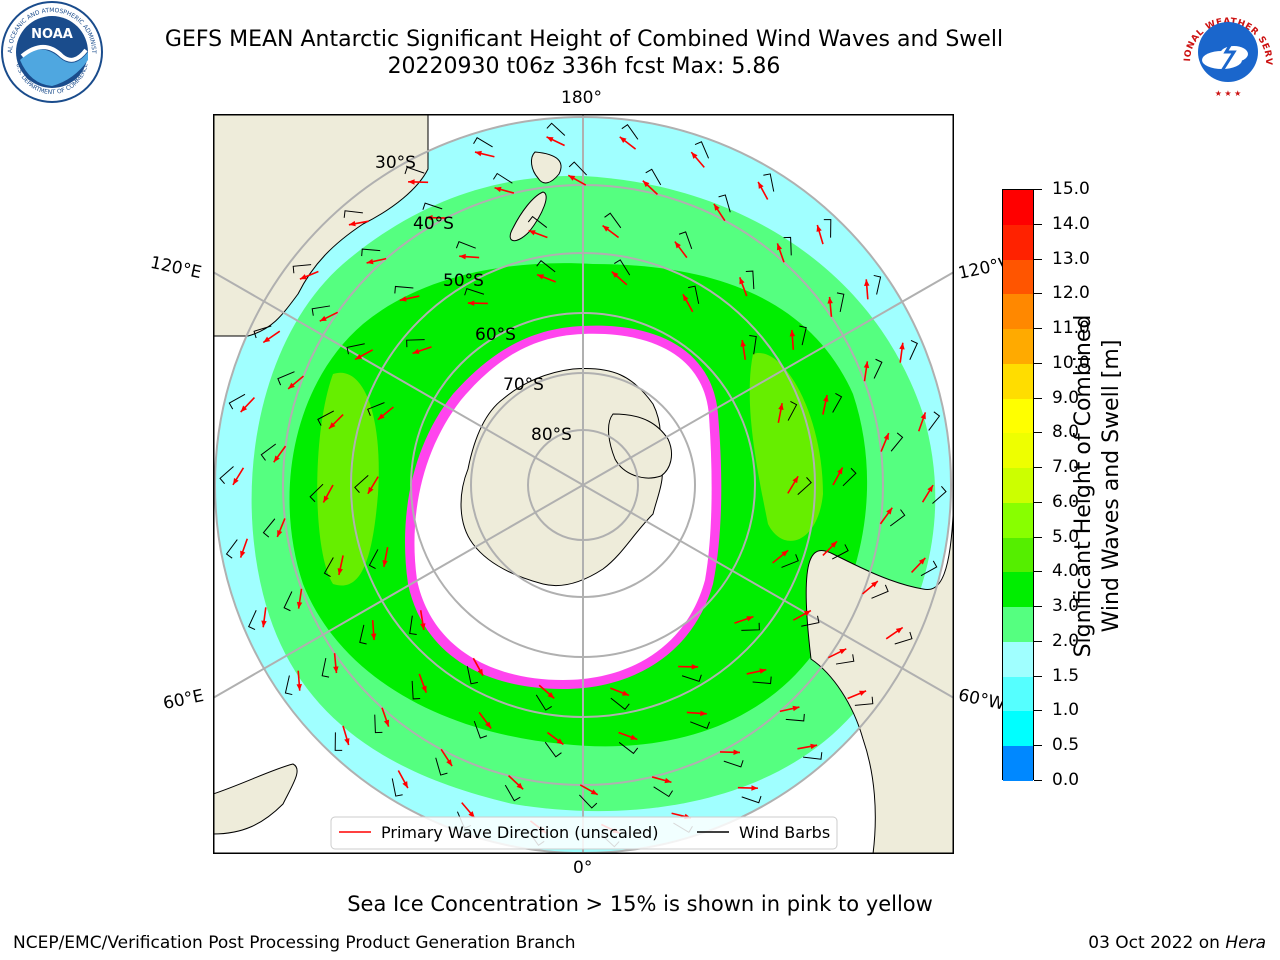 This screenshot has height=960, width=1280. I want to click on colorbar-tick-label: 8.0, so click(1066, 432).